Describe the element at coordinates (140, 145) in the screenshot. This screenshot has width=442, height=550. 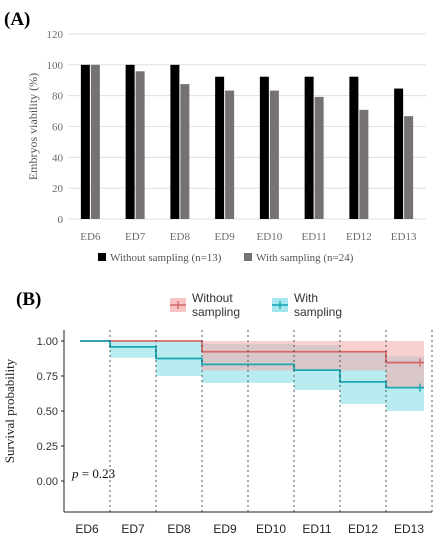
I see `bar-with-ED7` at that location.